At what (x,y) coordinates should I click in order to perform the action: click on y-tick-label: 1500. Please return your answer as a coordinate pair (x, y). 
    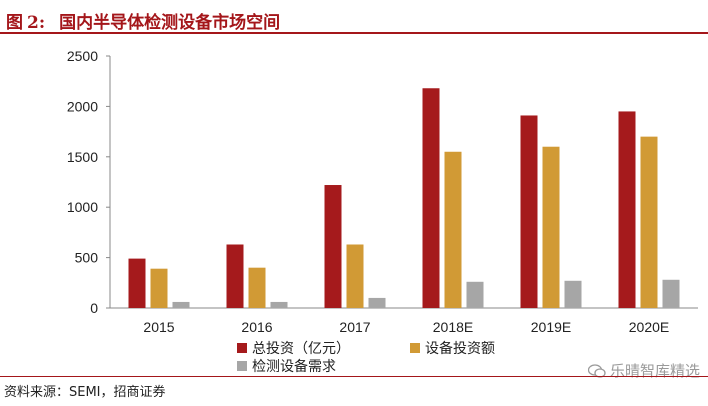
    Looking at the image, I should click on (82, 157).